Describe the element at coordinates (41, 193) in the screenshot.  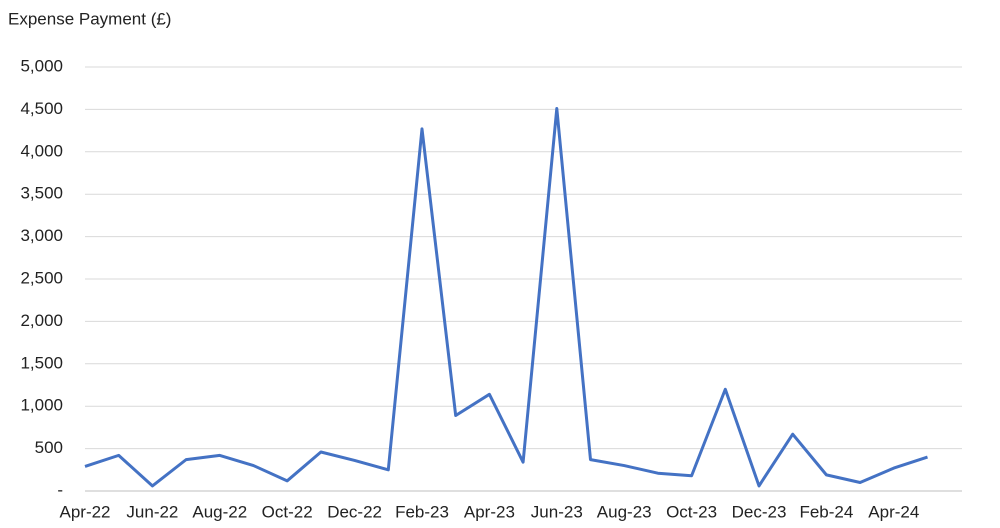
I see `y-tick-label: 3,500` at that location.